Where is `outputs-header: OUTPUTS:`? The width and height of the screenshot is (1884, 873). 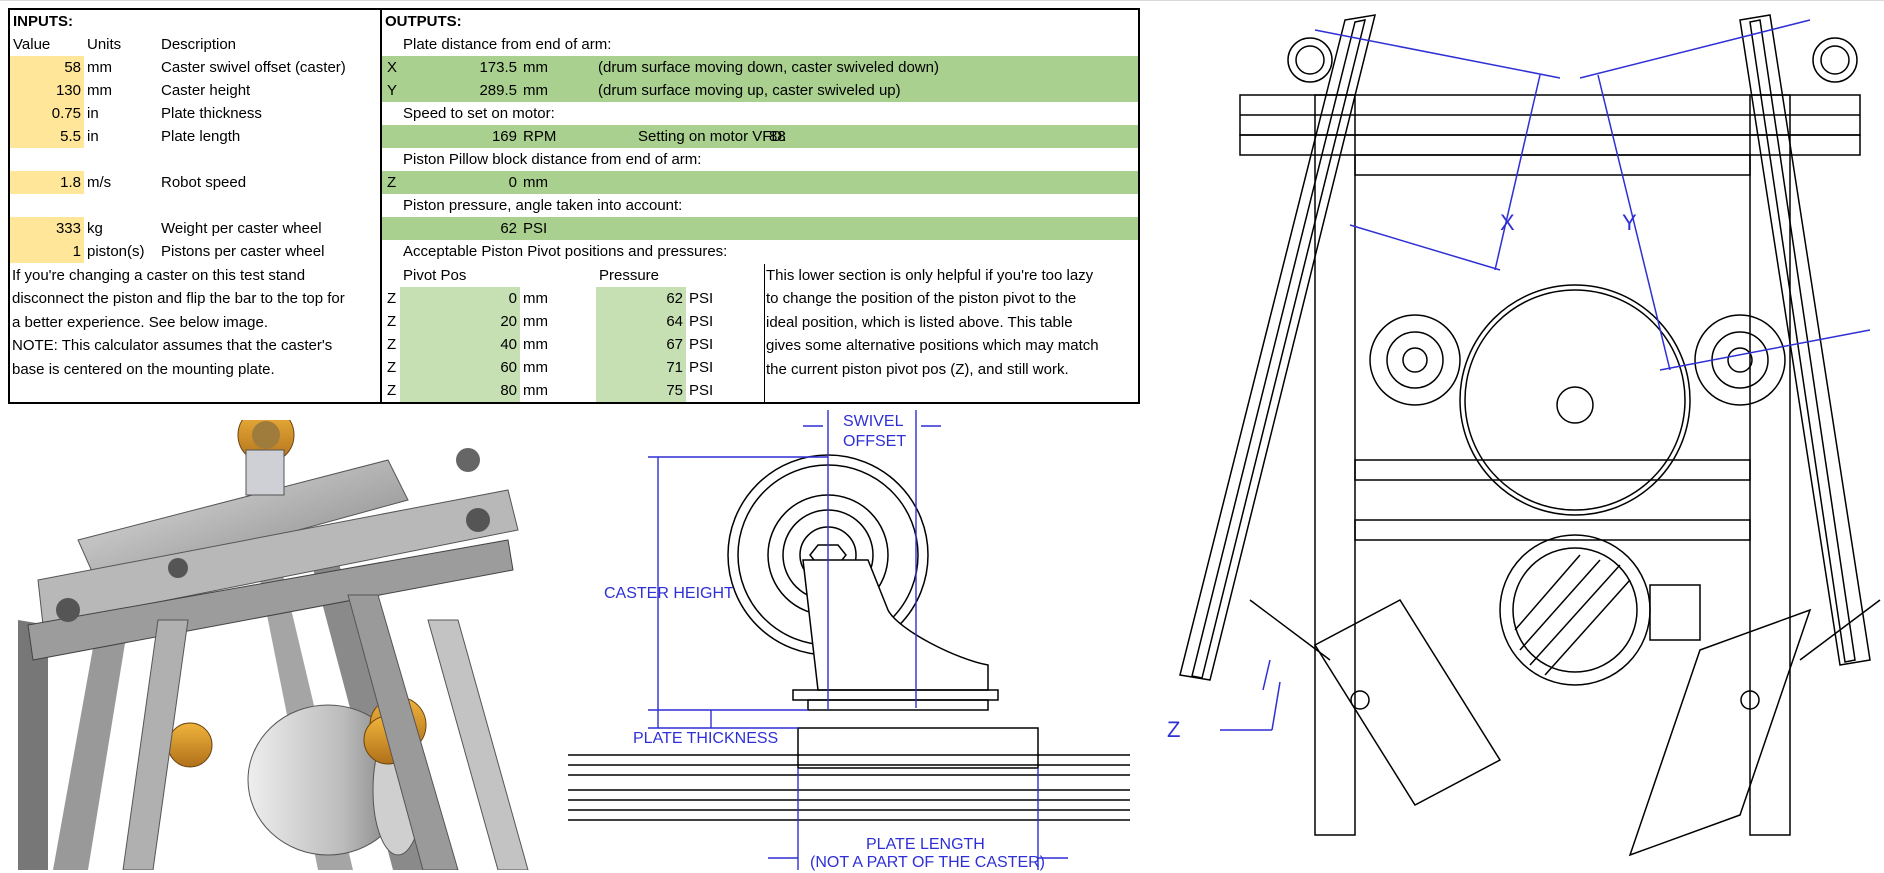 outputs-header: OUTPUTS: is located at coordinates (423, 21).